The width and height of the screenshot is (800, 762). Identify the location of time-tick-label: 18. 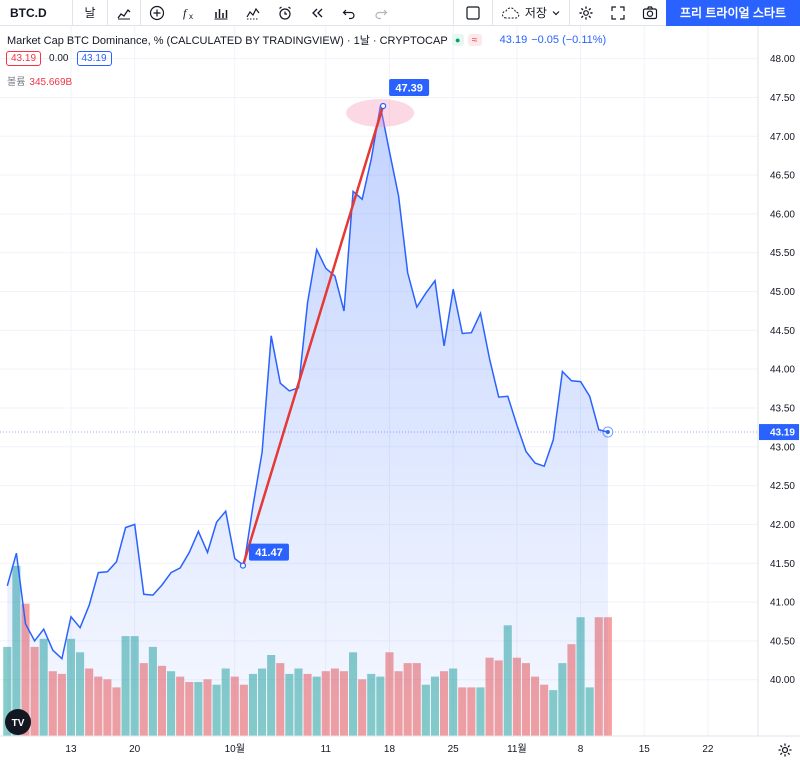
(390, 749).